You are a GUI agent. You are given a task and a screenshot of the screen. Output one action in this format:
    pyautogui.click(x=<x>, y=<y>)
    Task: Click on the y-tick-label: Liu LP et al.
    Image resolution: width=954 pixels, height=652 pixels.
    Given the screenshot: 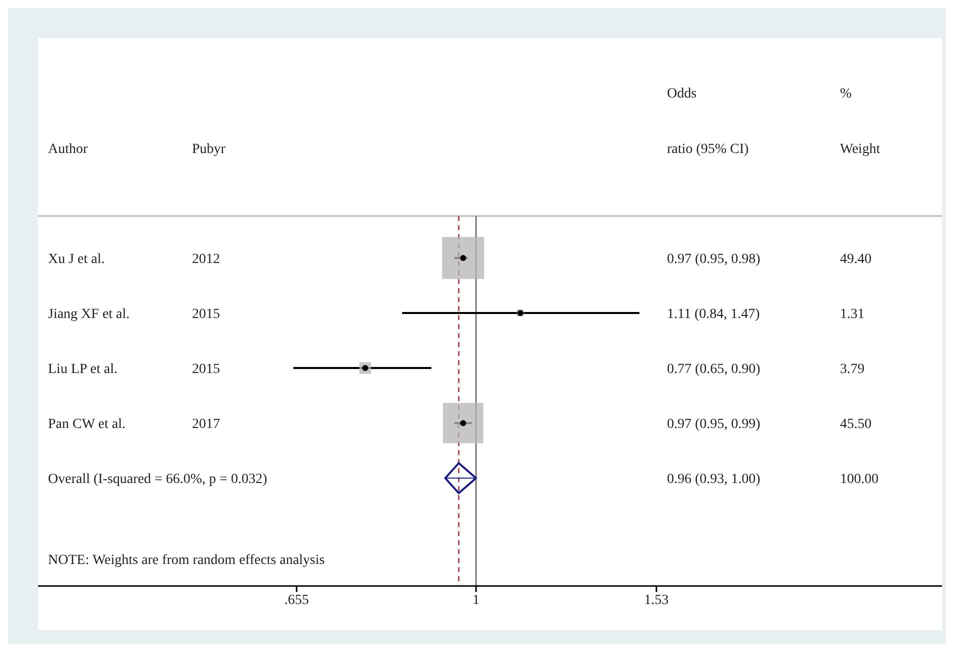 What is the action you would take?
    pyautogui.click(x=83, y=369)
    